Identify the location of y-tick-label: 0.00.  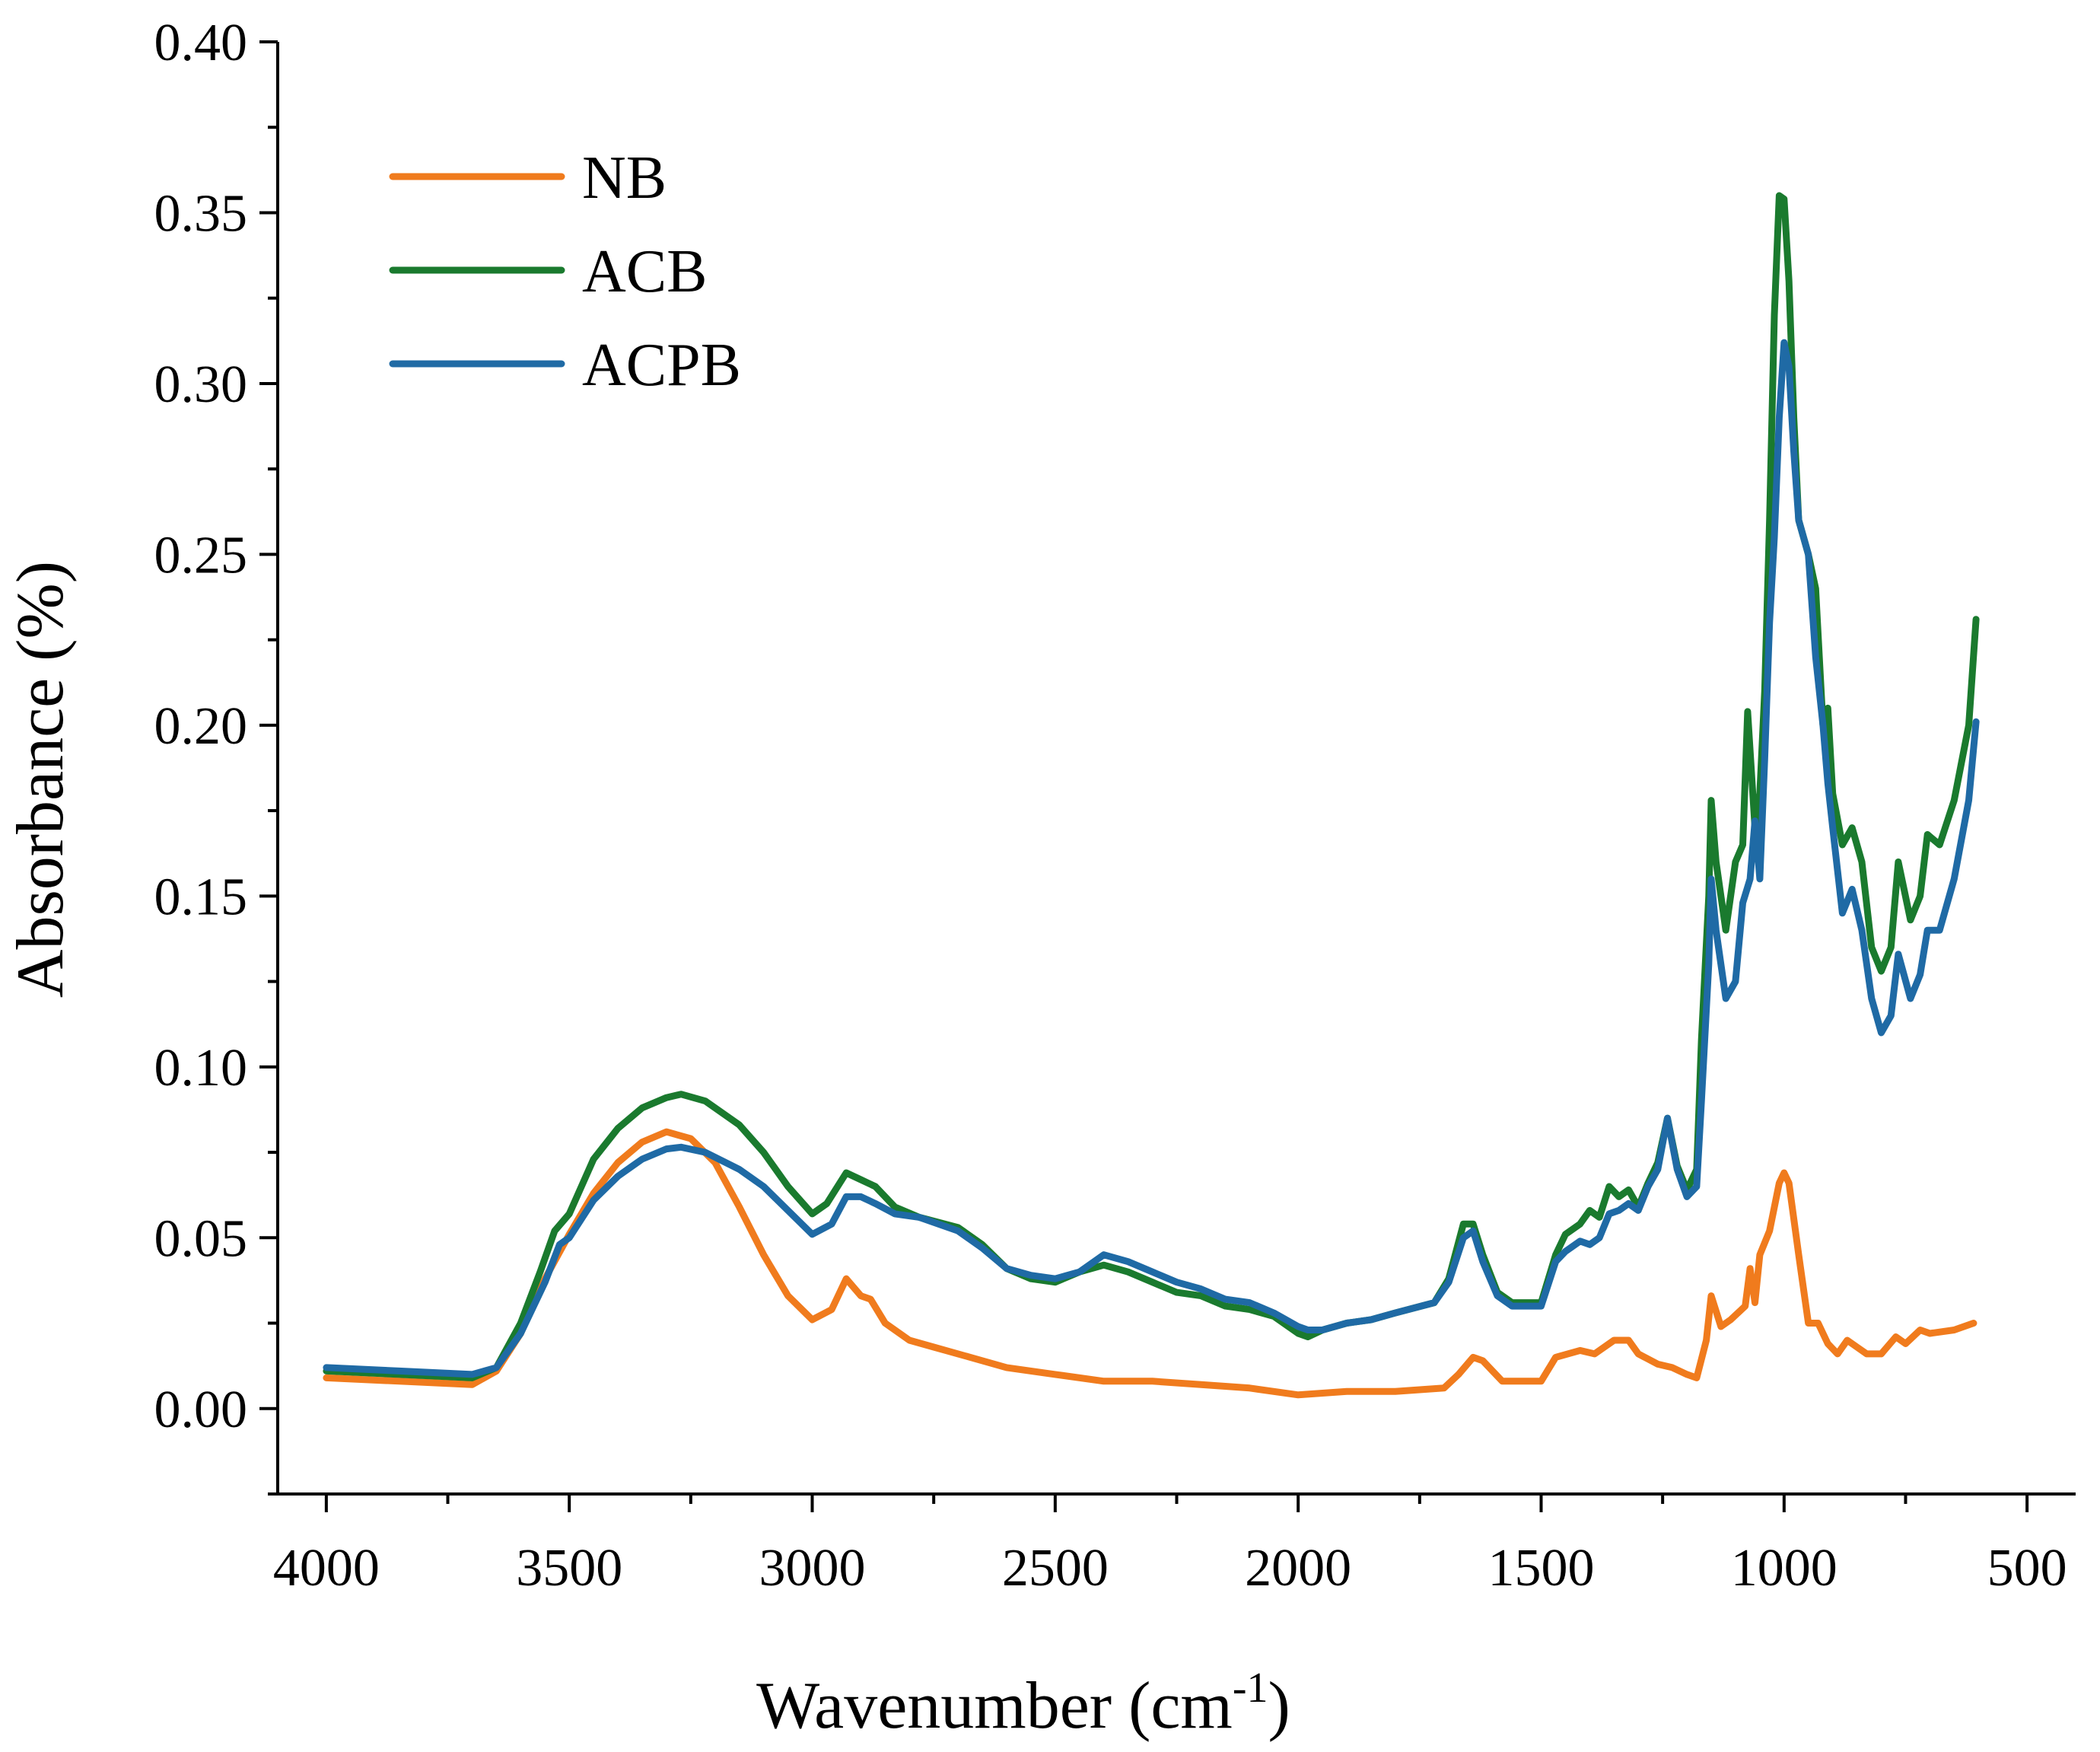
(201, 1410).